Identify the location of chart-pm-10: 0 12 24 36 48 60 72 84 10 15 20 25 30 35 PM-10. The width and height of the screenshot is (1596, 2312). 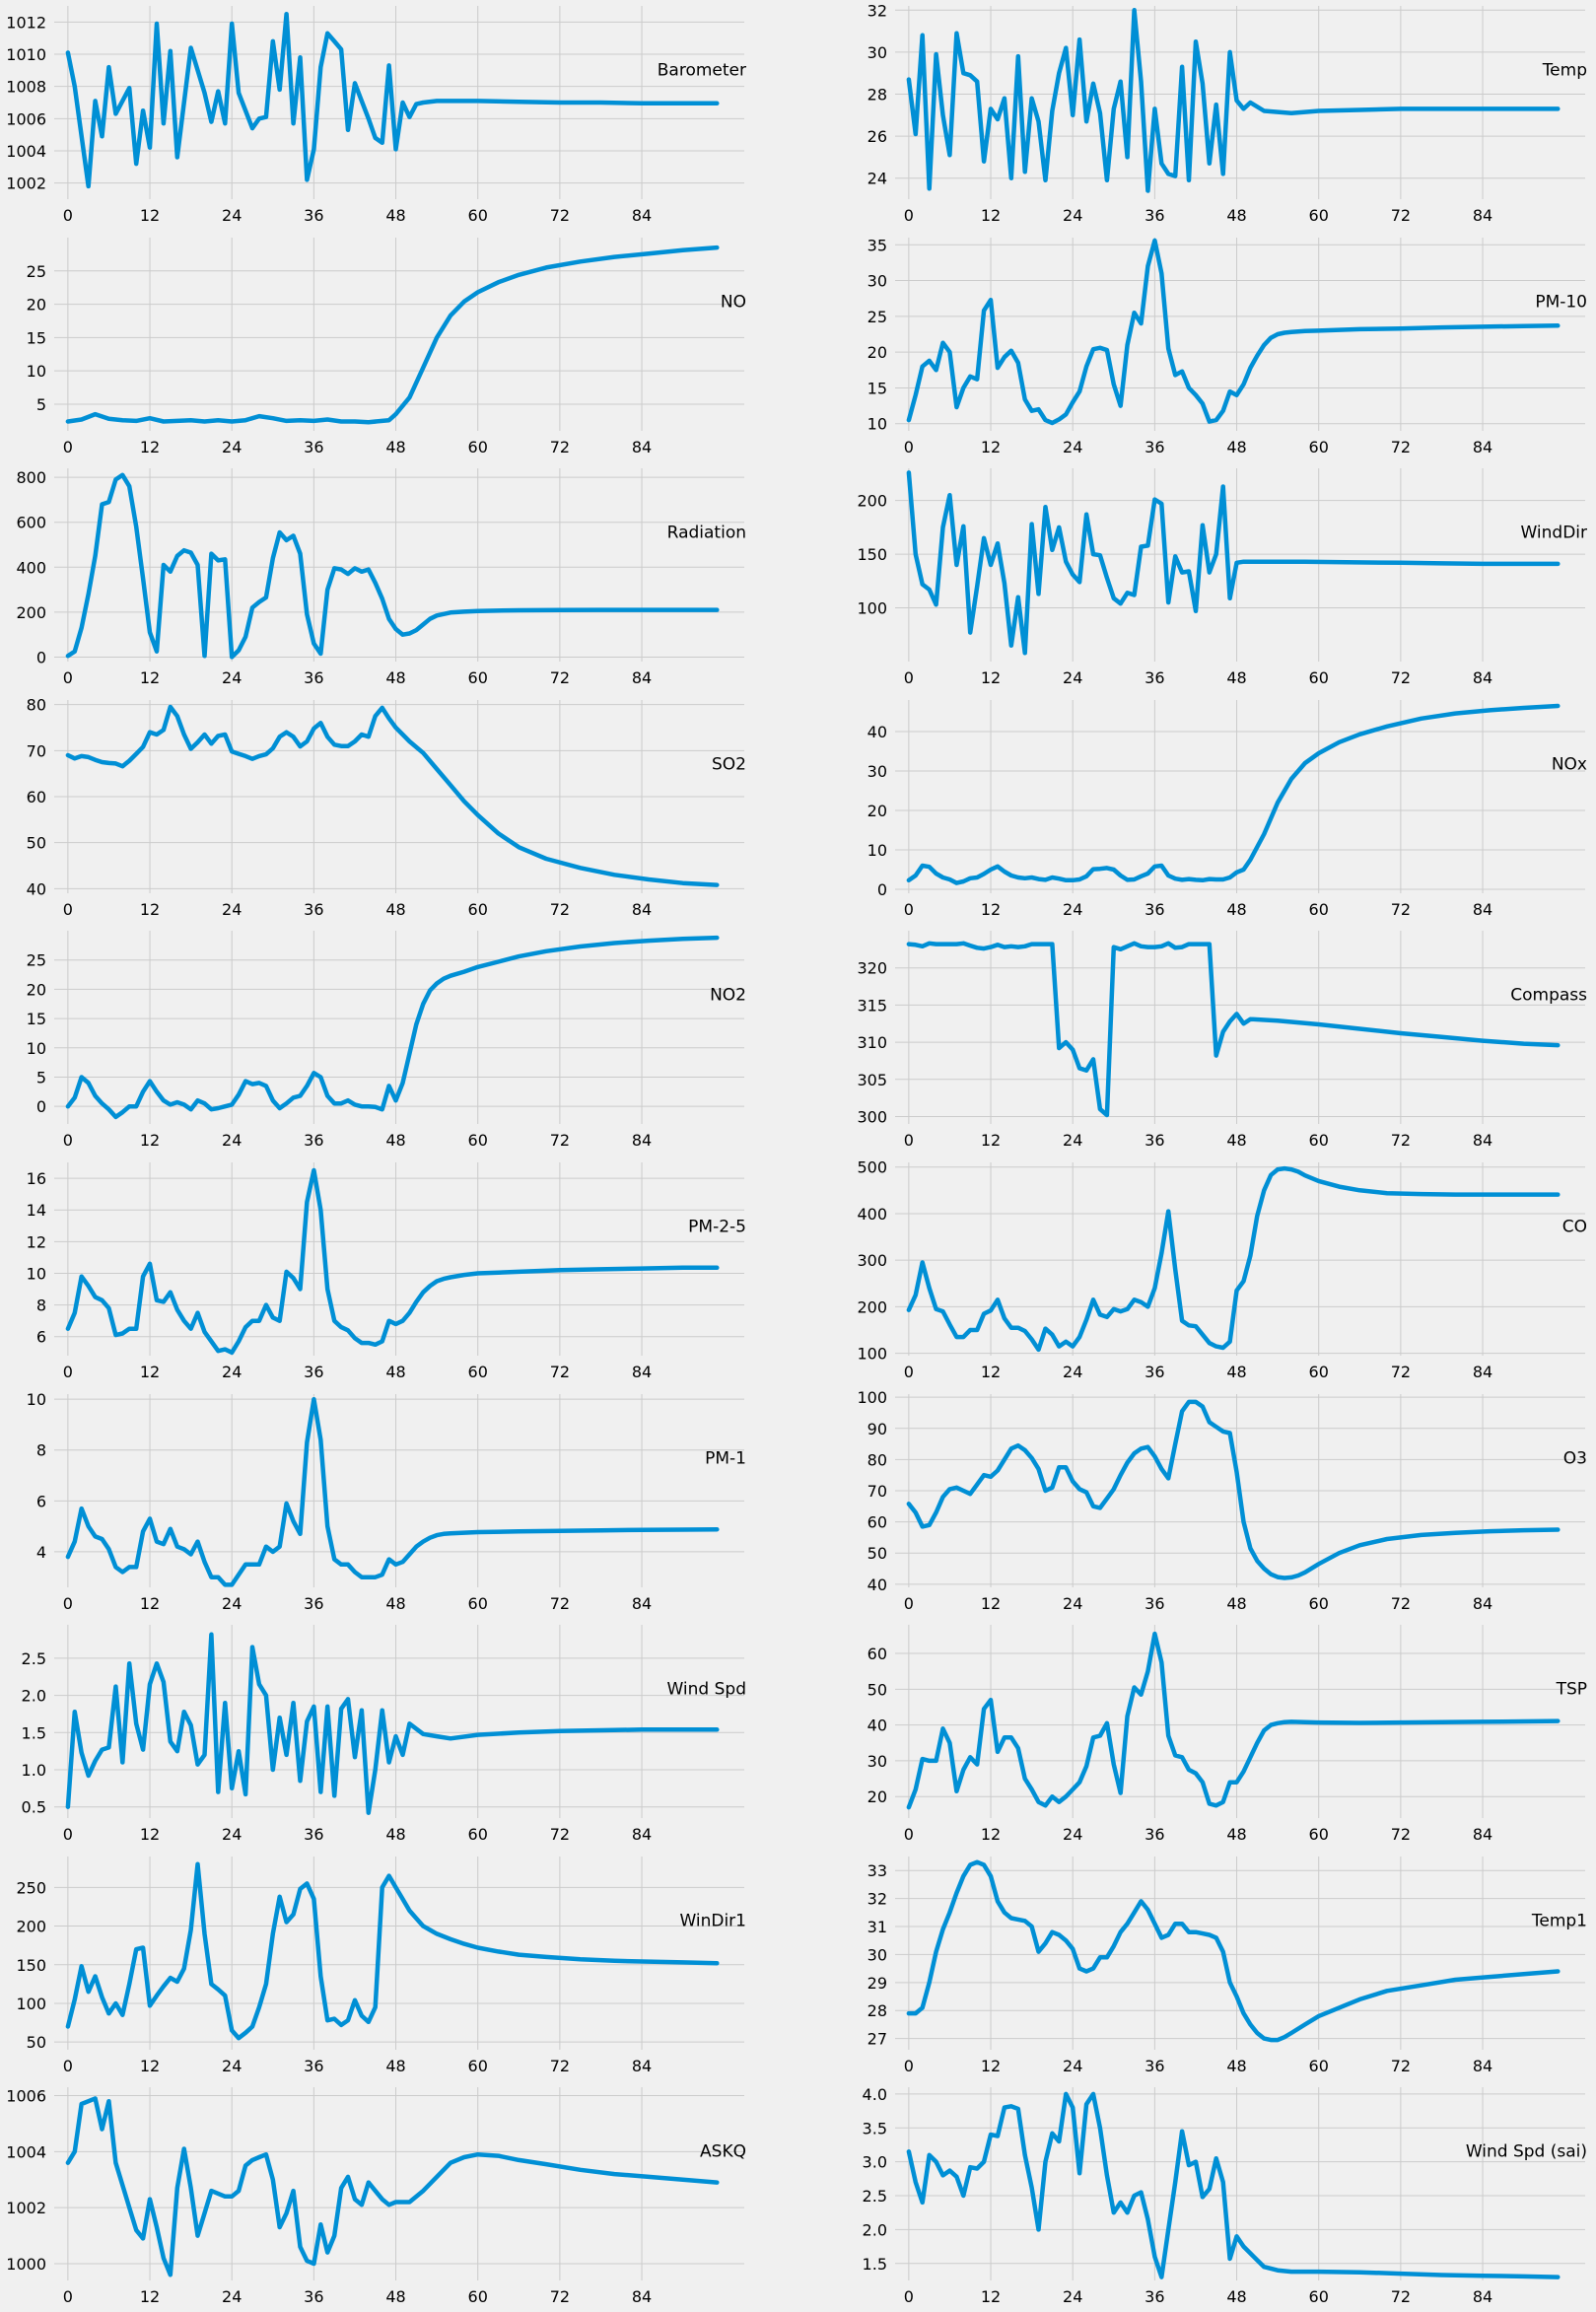
(1227, 346).